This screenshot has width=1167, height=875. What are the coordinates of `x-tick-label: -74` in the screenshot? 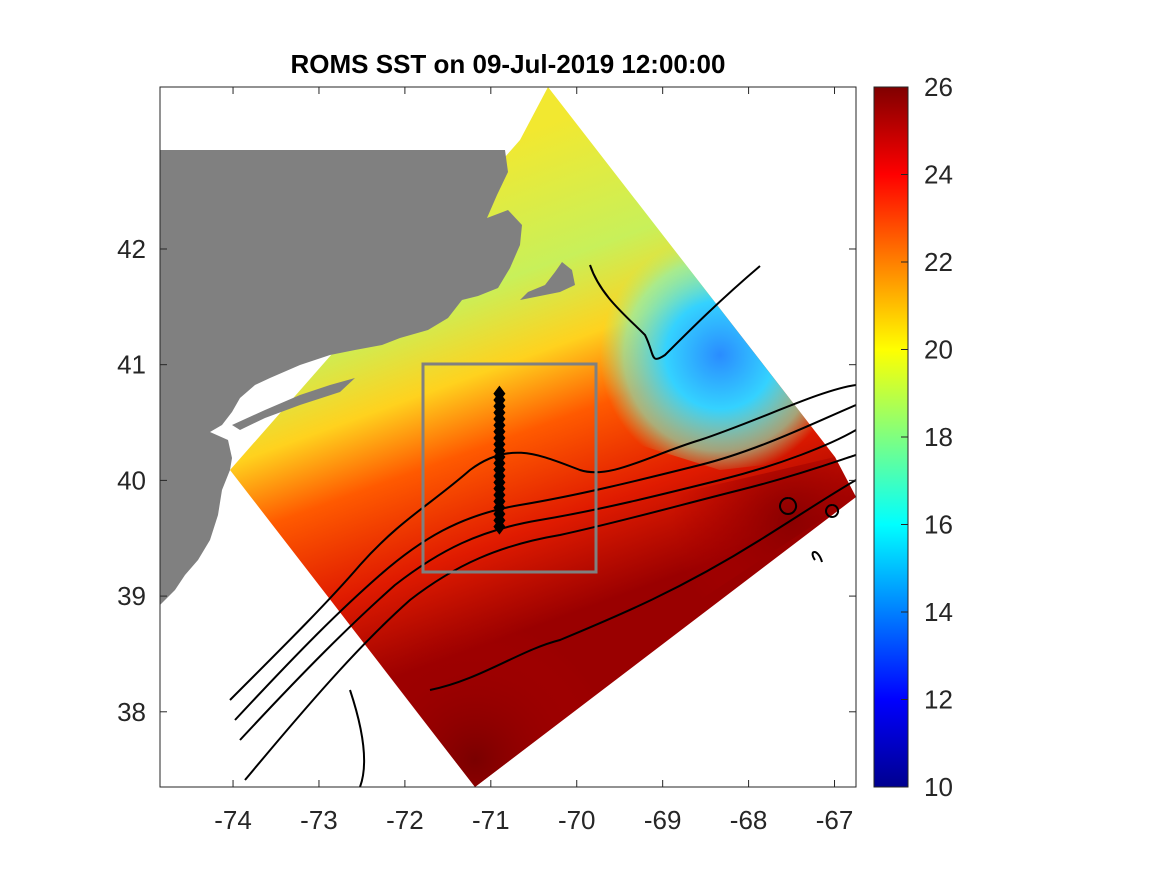 It's located at (233, 820).